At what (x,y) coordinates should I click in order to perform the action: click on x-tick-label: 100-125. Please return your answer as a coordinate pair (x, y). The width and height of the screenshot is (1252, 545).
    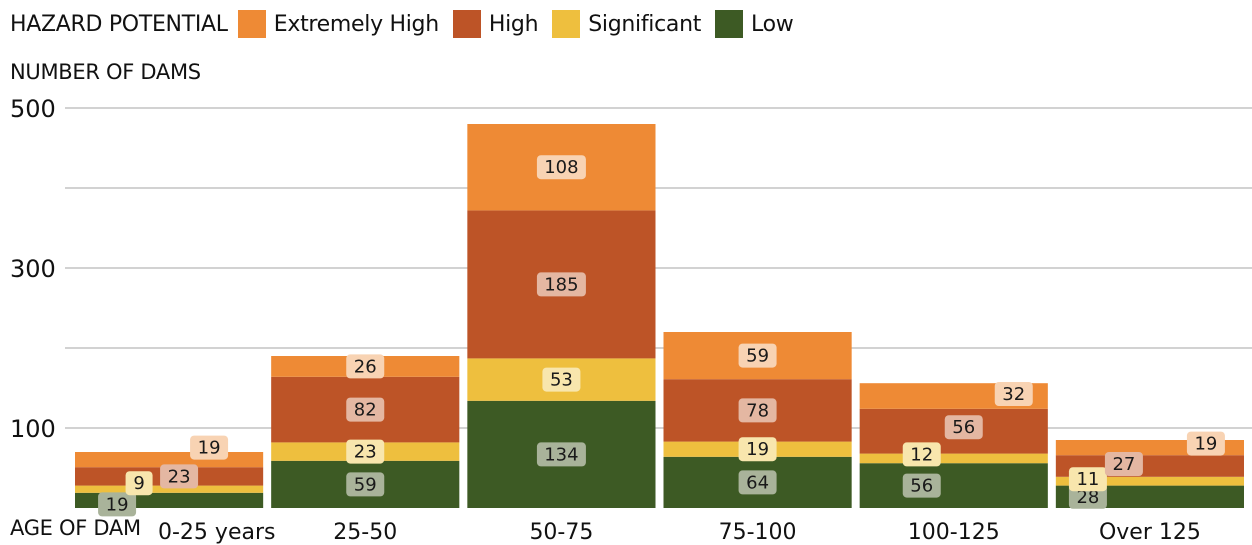
    Looking at the image, I should click on (954, 532).